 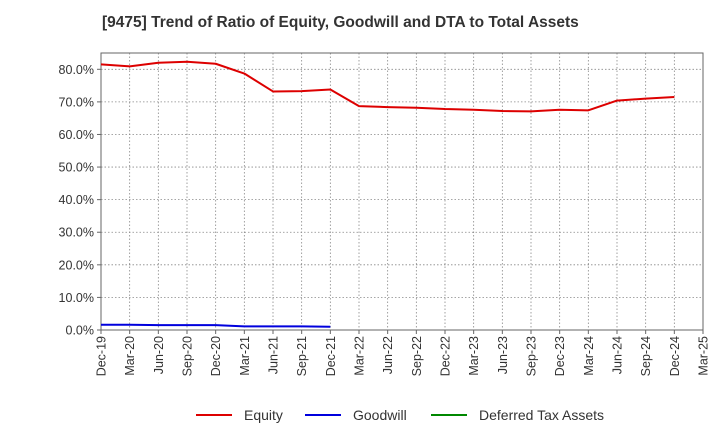 What do you see at coordinates (216, 325) in the screenshot?
I see `series-line-goodwill` at bounding box center [216, 325].